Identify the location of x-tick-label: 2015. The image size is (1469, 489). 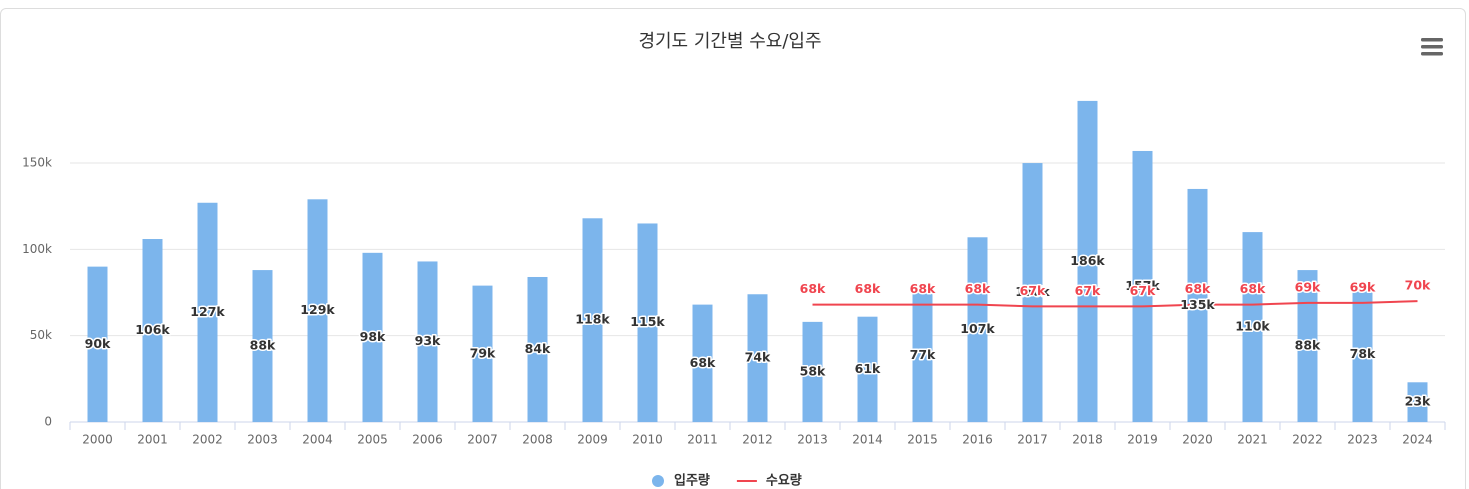
(922, 440).